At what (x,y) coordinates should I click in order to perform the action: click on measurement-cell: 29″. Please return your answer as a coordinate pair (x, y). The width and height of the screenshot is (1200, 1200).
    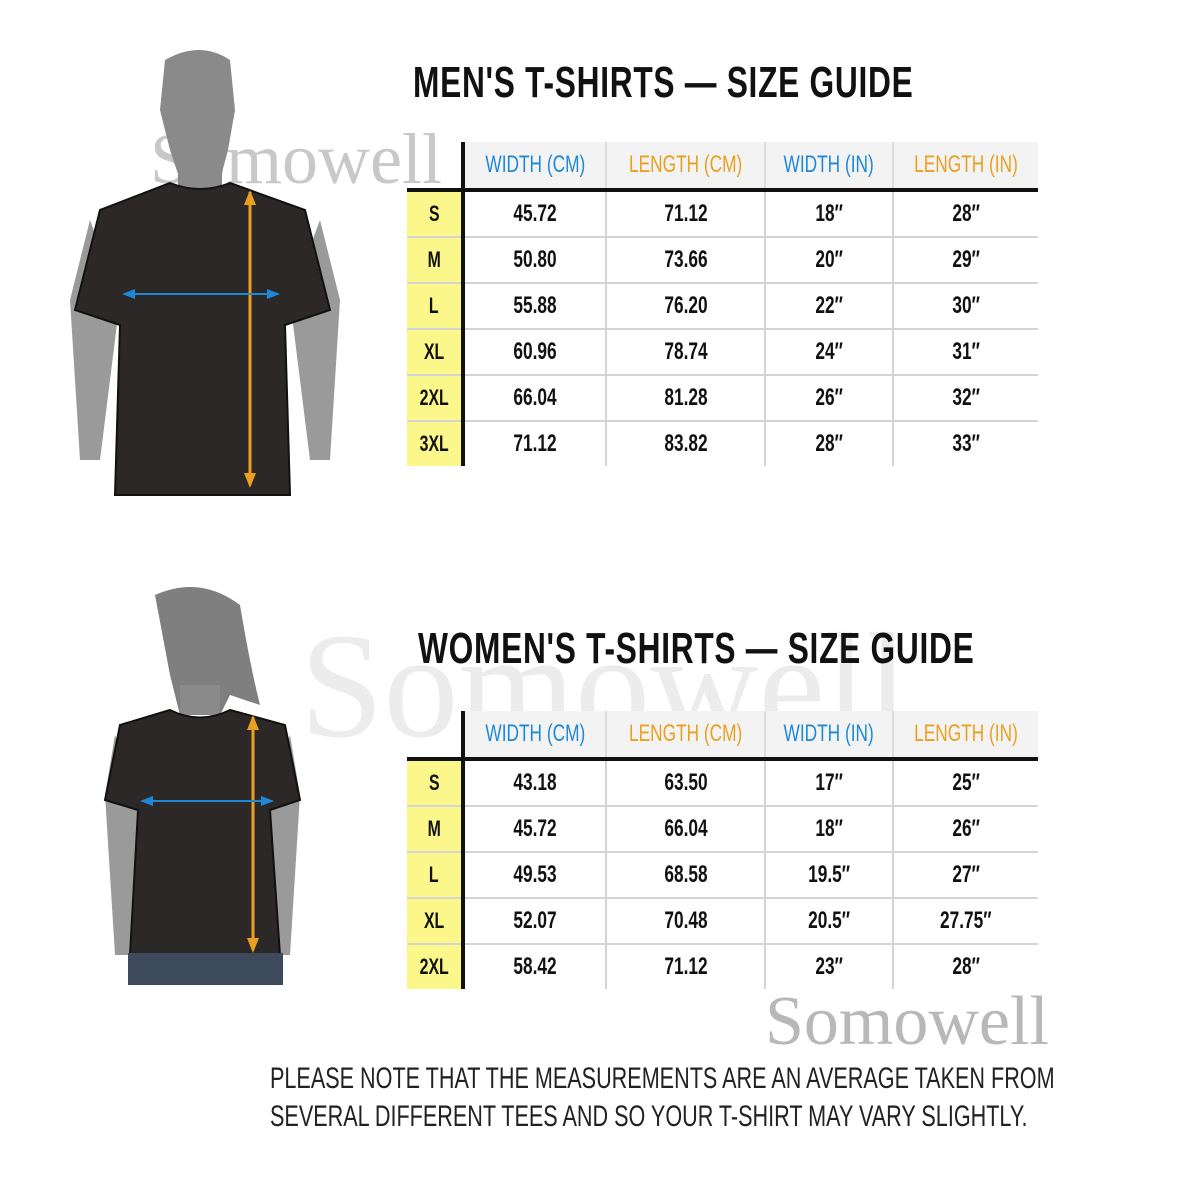
    Looking at the image, I should click on (964, 259).